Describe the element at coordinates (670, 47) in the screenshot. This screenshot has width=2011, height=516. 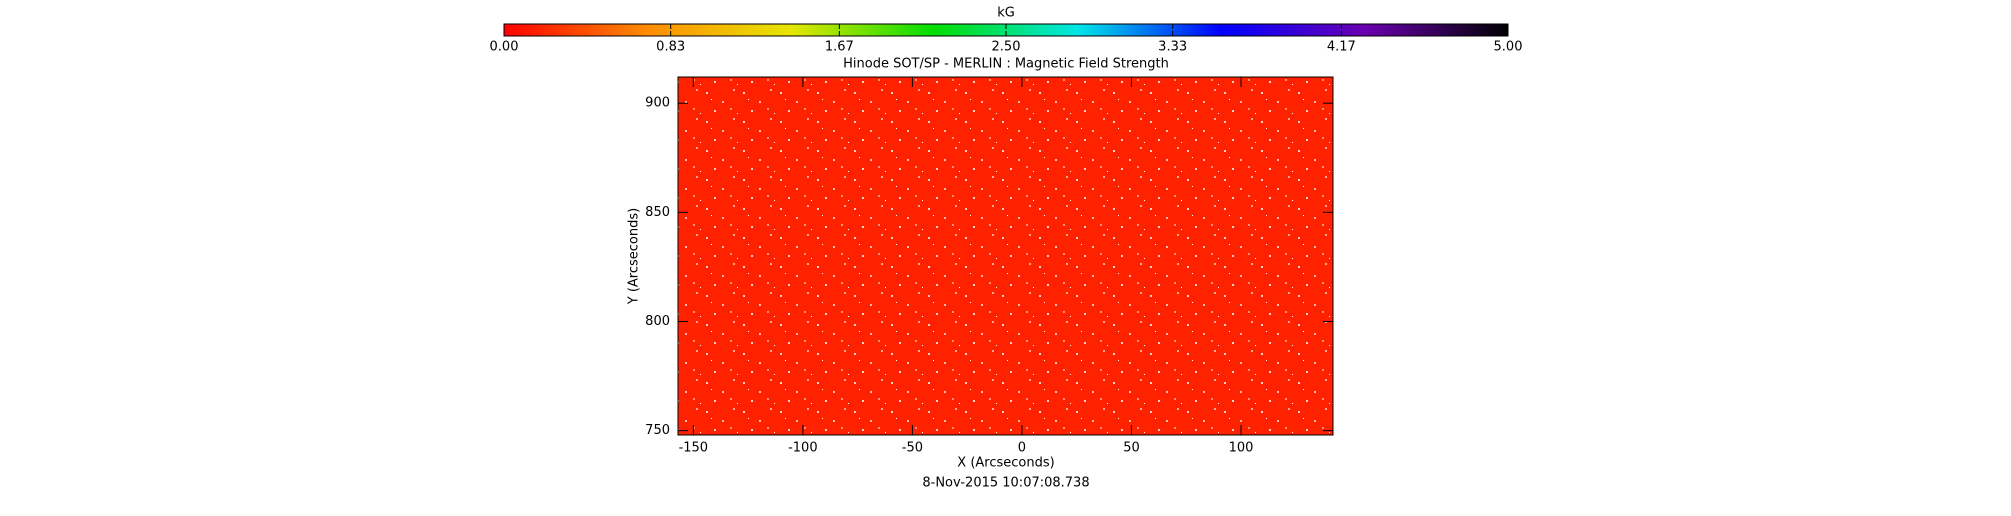
I see `colorbar-tick-label: 0.83` at that location.